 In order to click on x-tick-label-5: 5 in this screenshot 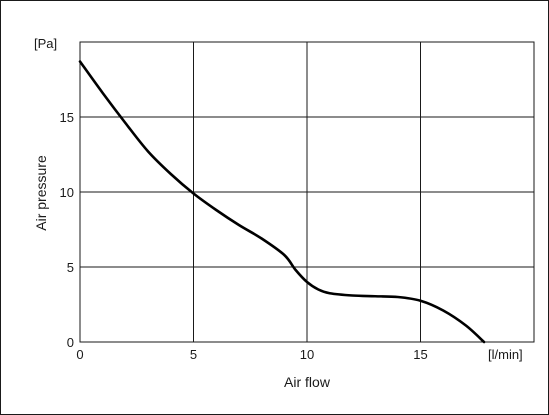, I will do `click(193, 354)`.